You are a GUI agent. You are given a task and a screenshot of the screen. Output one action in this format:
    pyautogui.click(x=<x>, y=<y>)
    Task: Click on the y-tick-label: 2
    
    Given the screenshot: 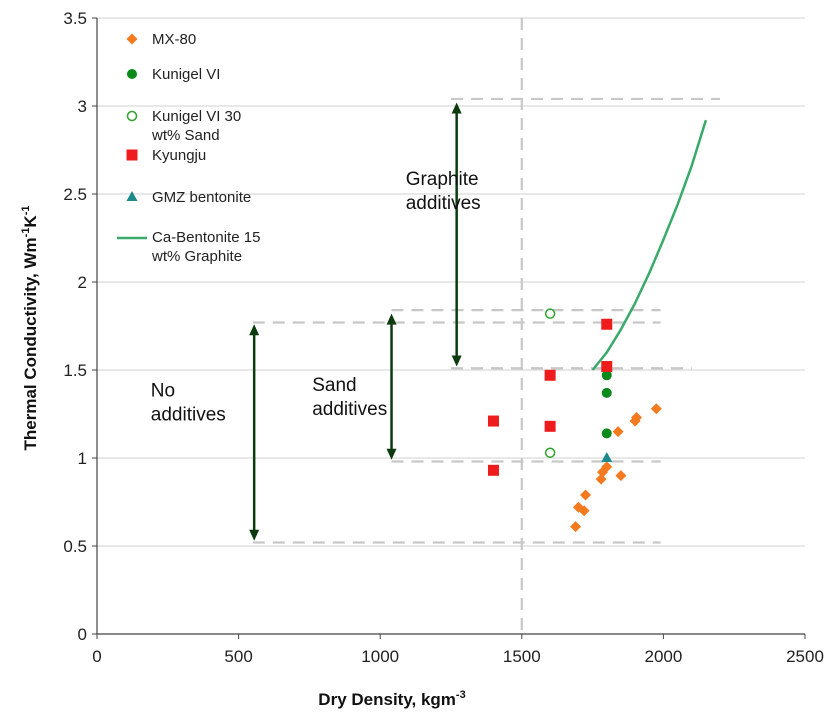 What is the action you would take?
    pyautogui.click(x=82, y=282)
    